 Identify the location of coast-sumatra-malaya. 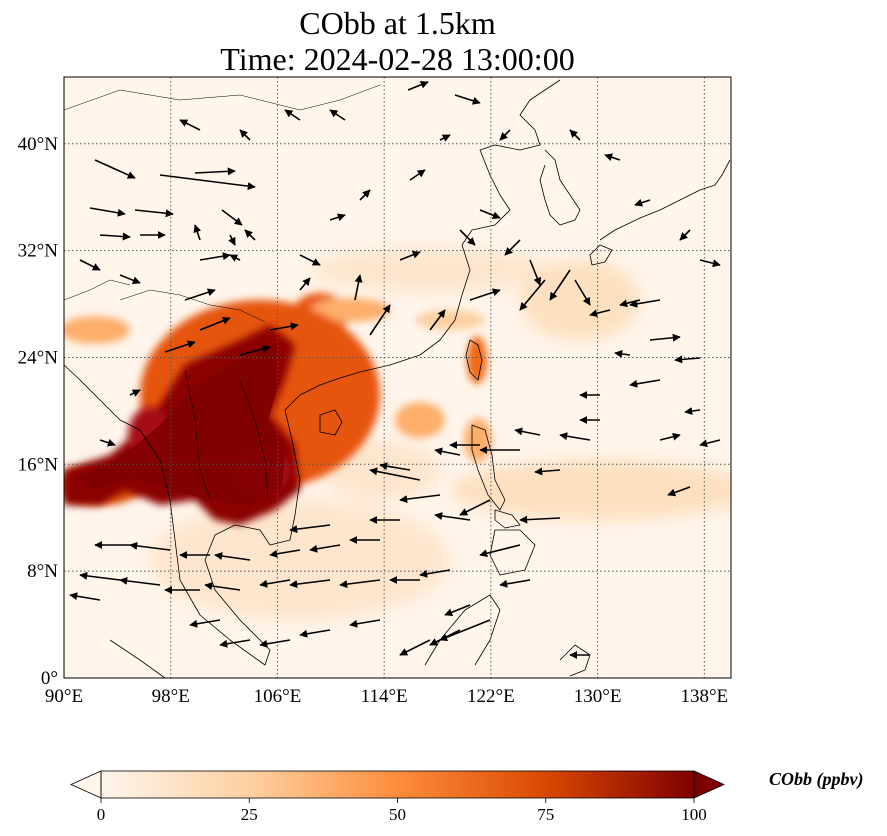
(137, 658).